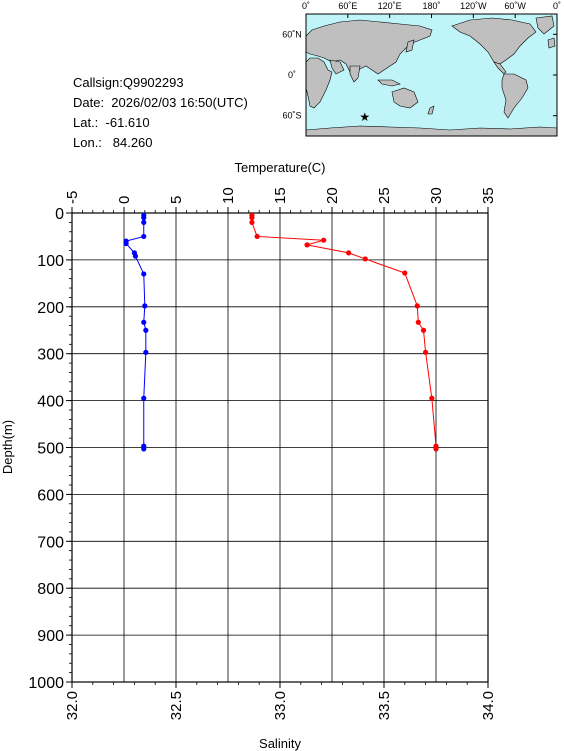 The height and width of the screenshot is (751, 564). What do you see at coordinates (72, 705) in the screenshot?
I see `salinity-tick-label: 32.0` at bounding box center [72, 705].